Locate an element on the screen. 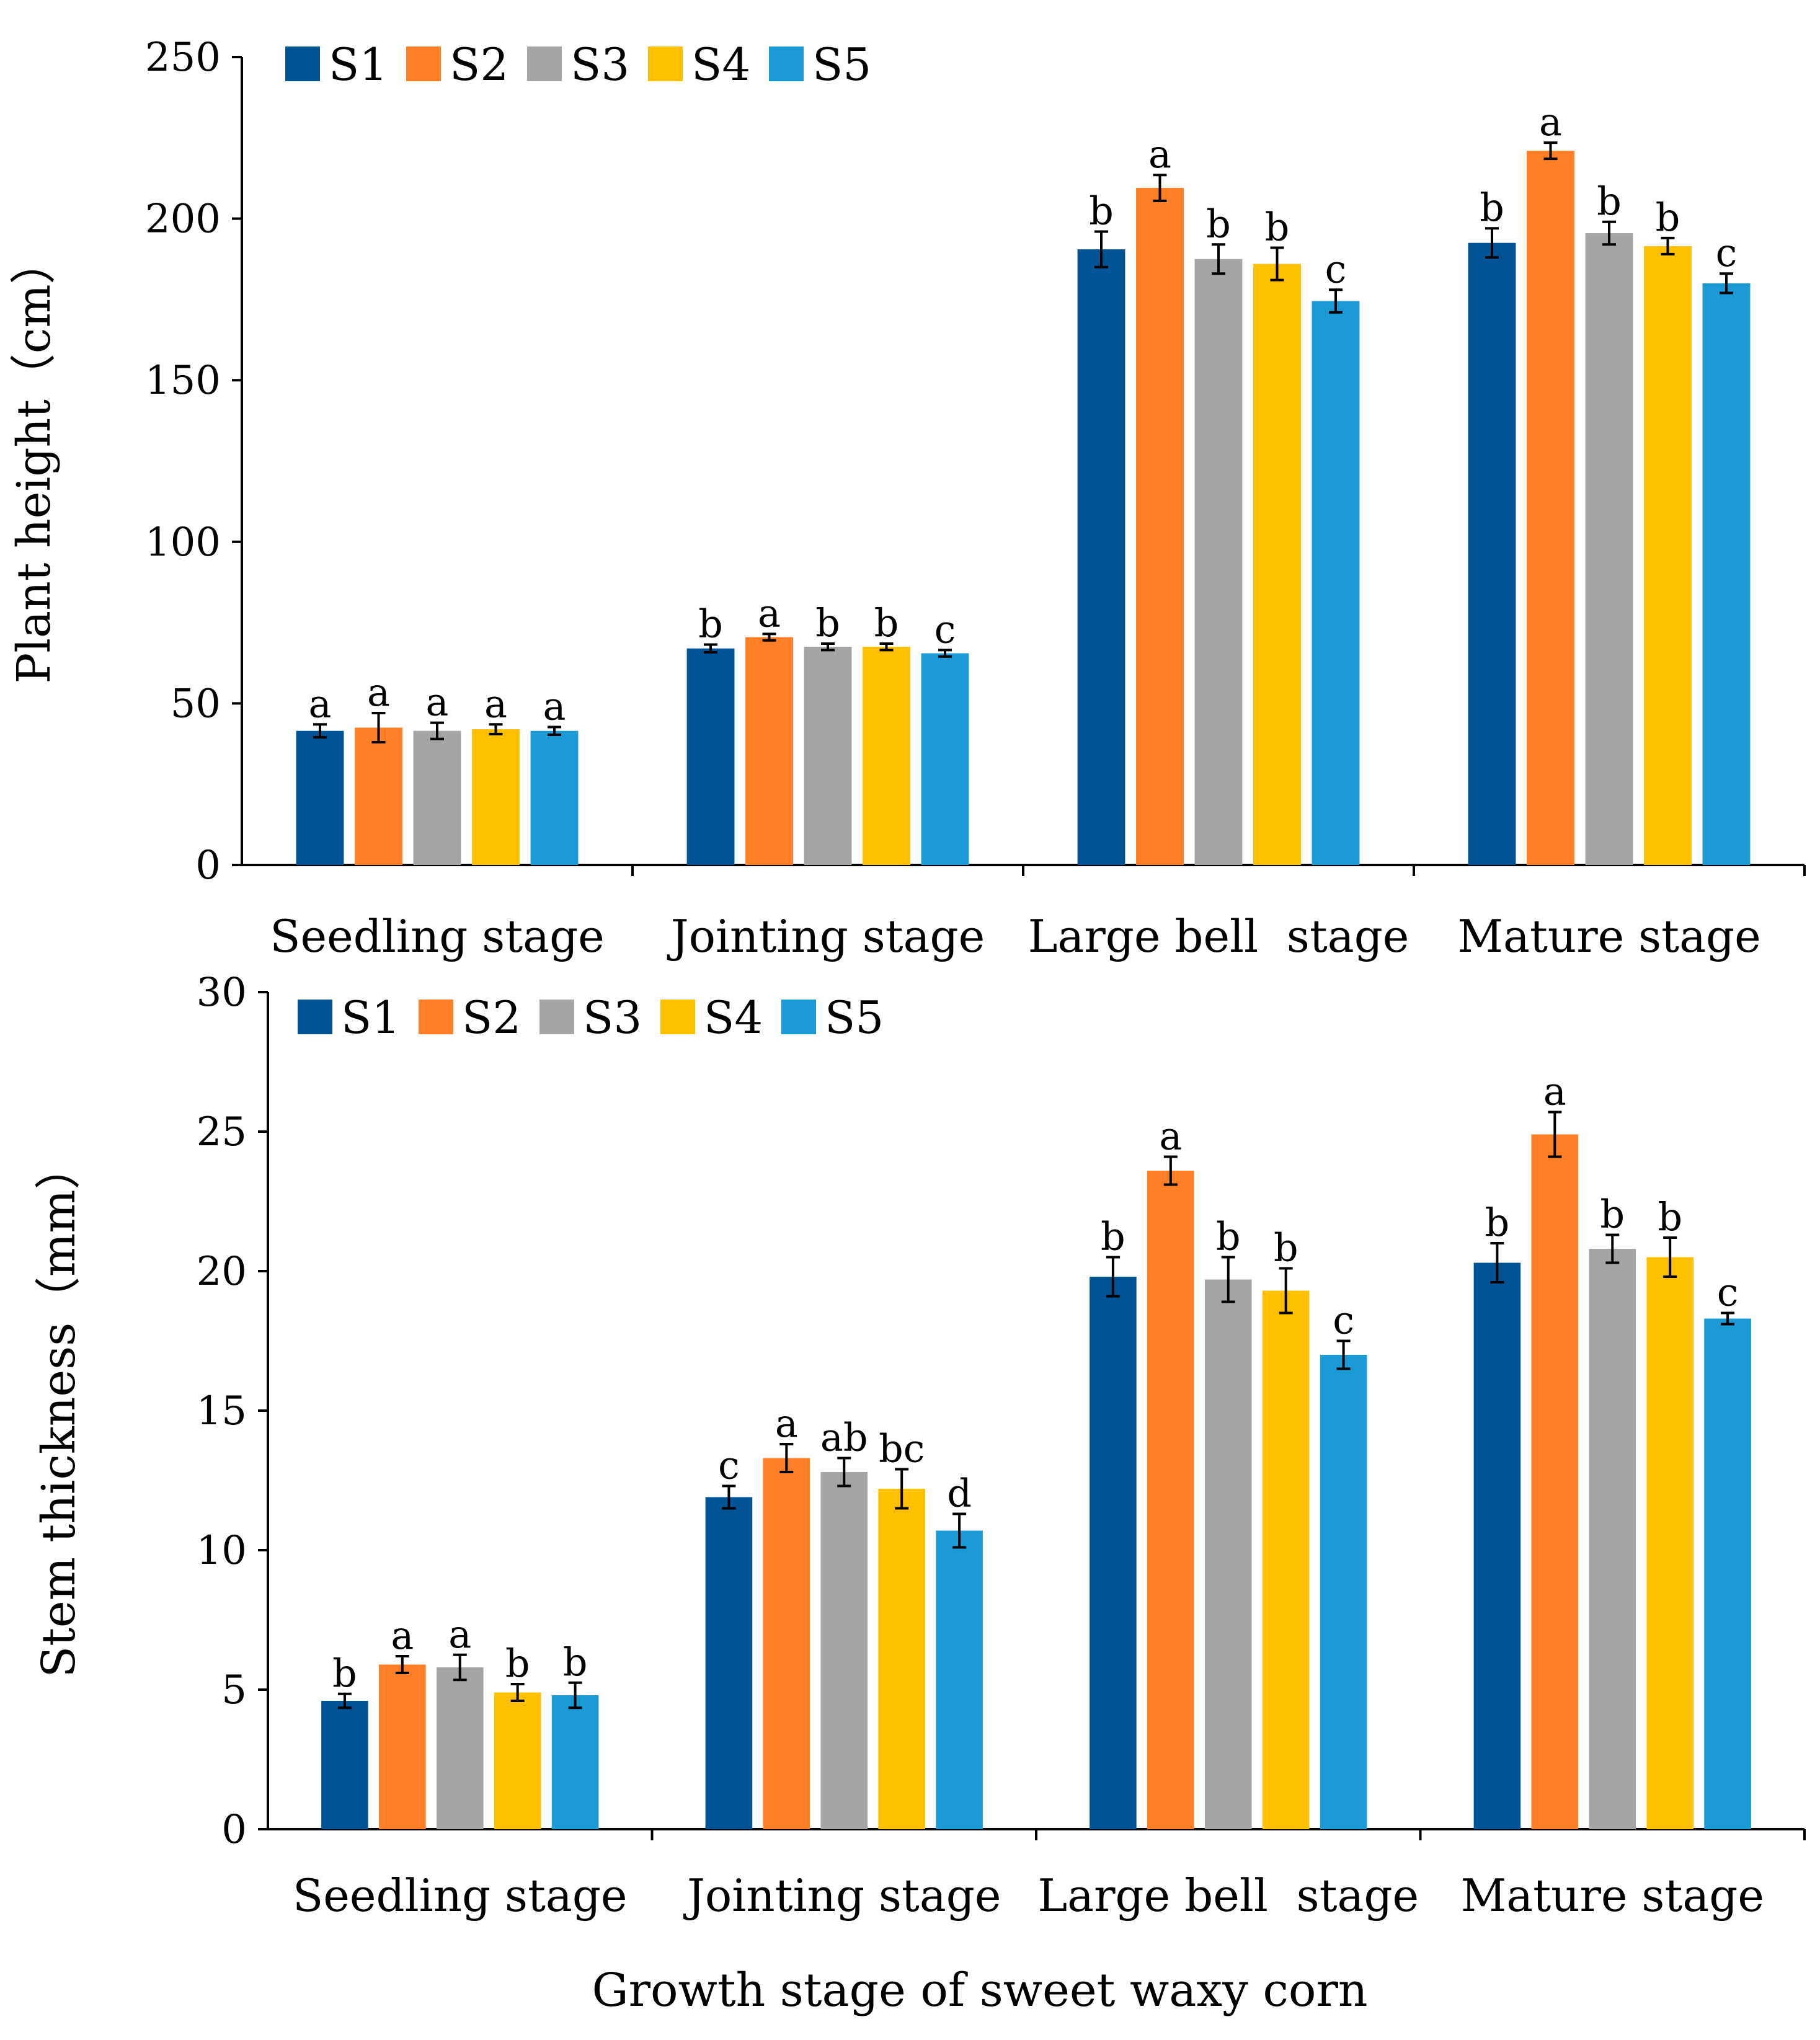 This screenshot has height=2040, width=1820. y-tick-label: 10 is located at coordinates (222, 1551).